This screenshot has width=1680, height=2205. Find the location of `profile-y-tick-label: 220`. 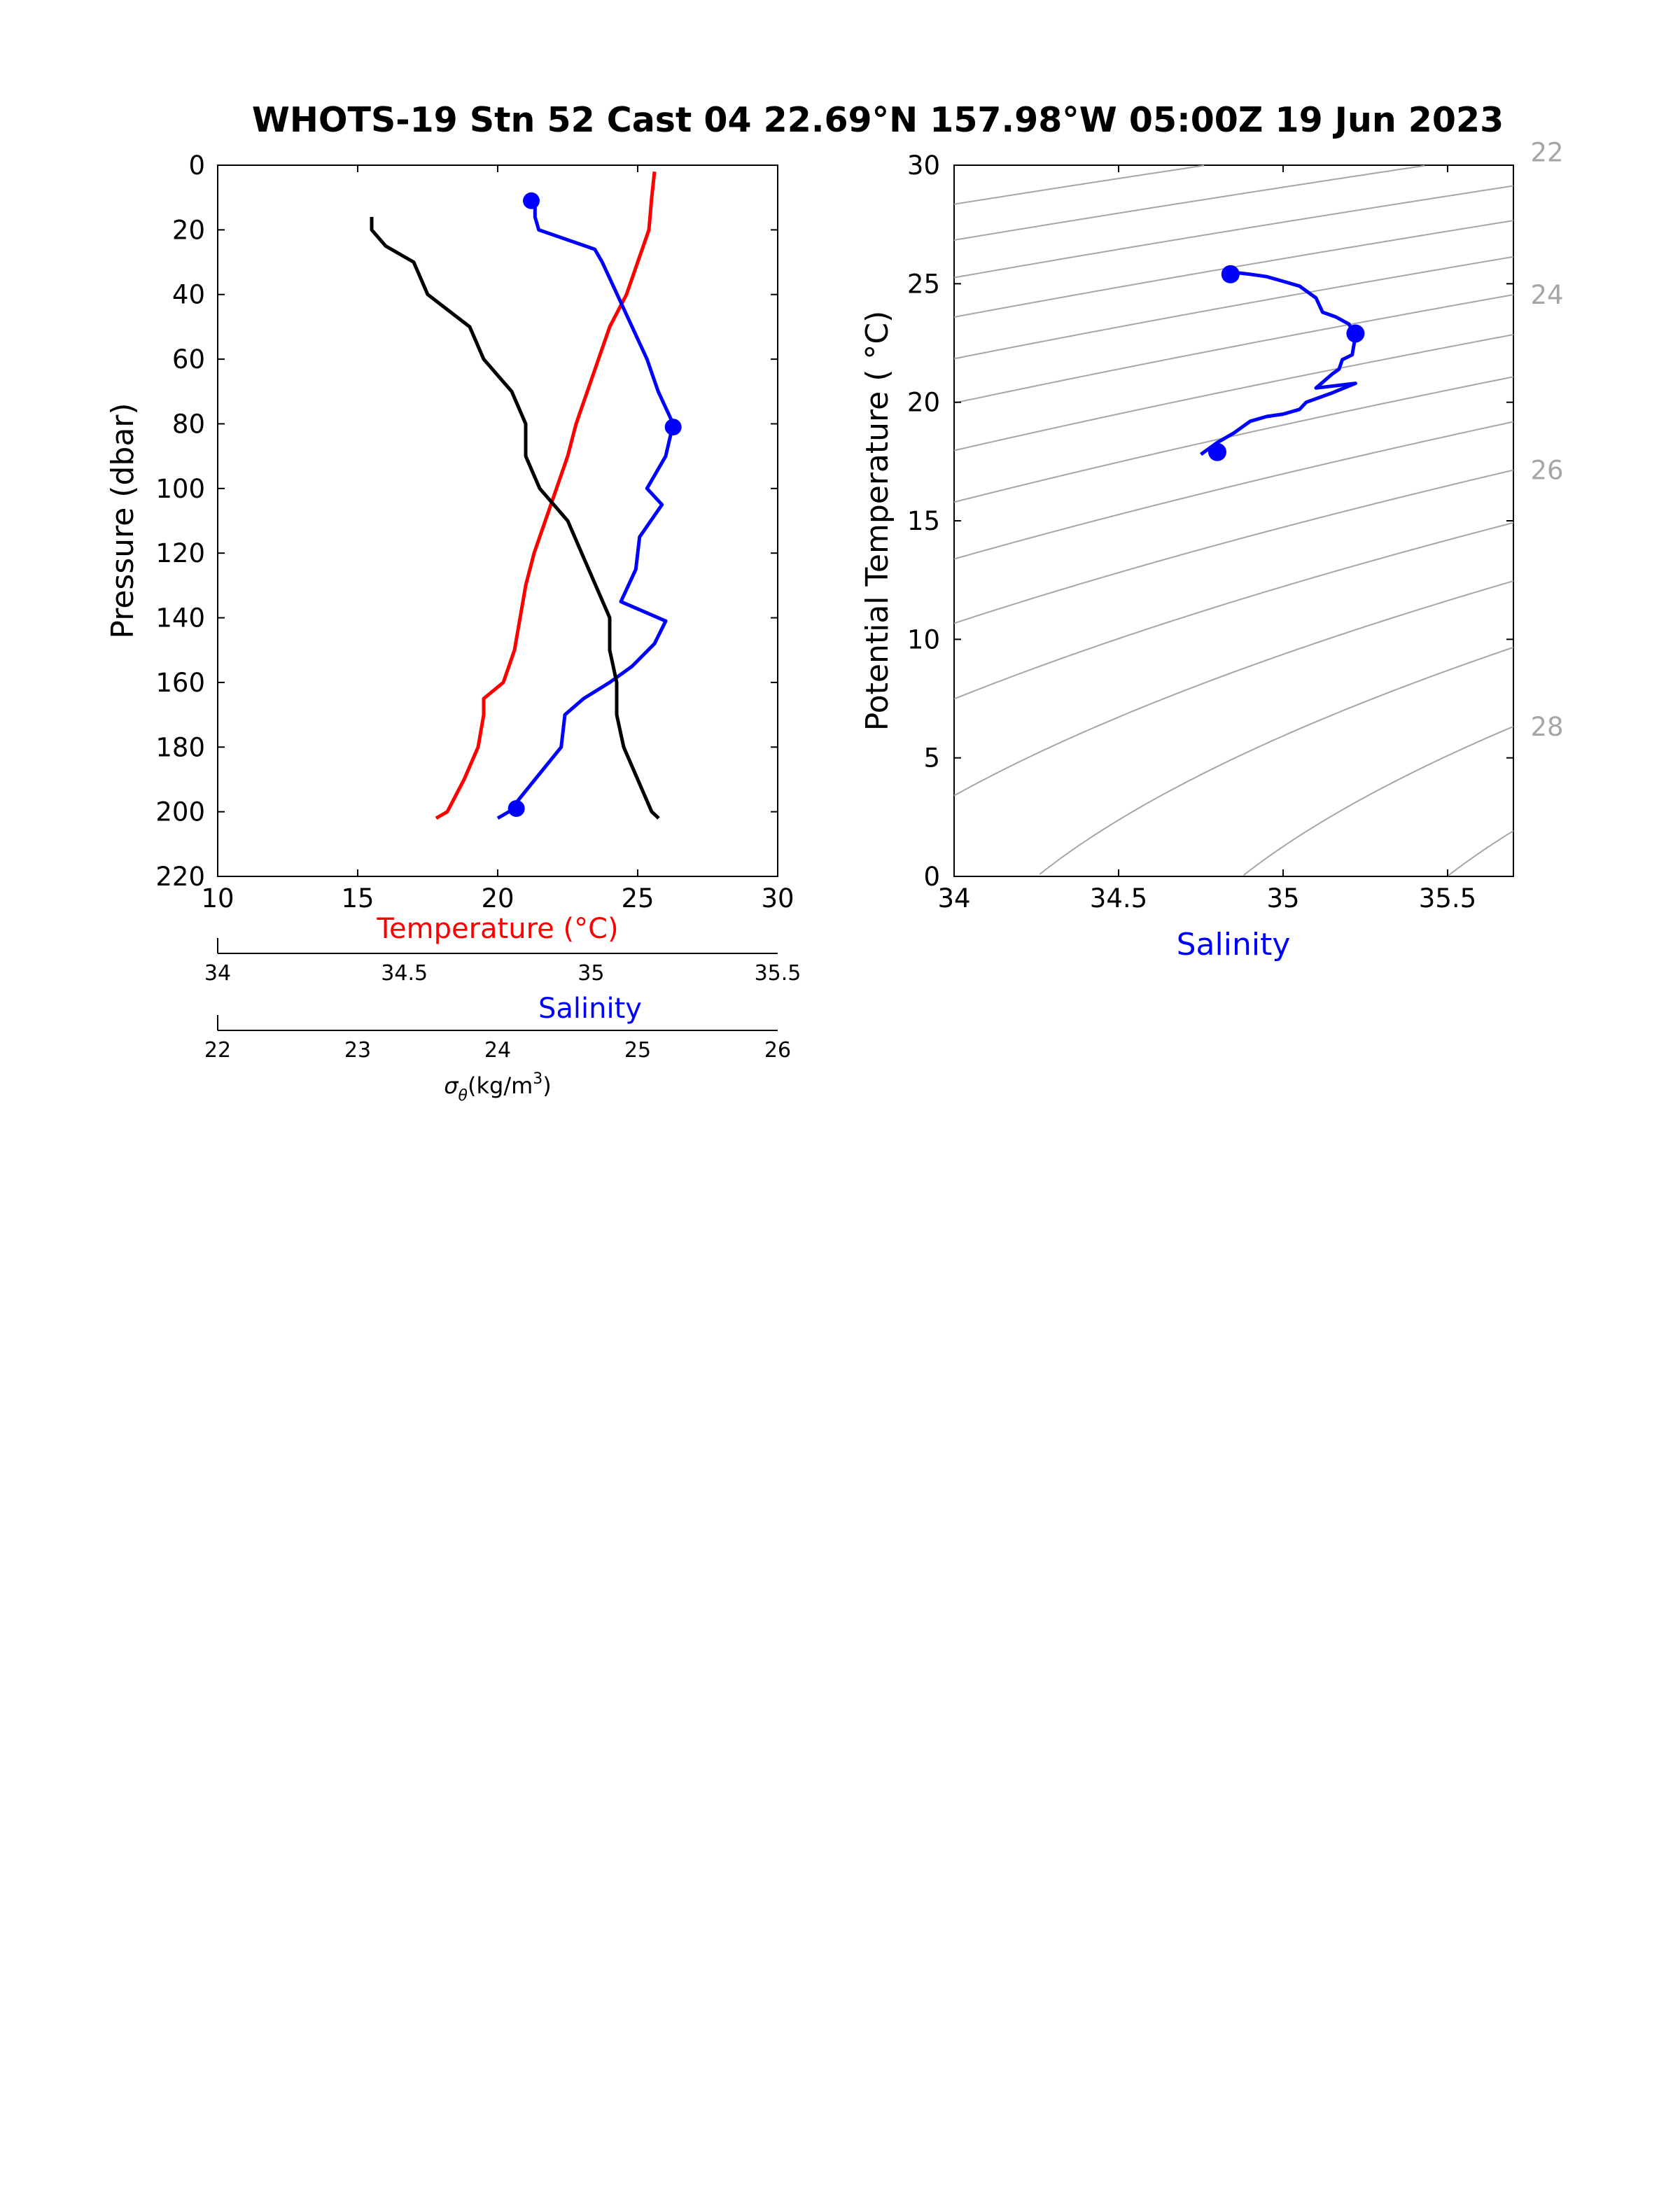

profile-y-tick-label: 220 is located at coordinates (180, 877).